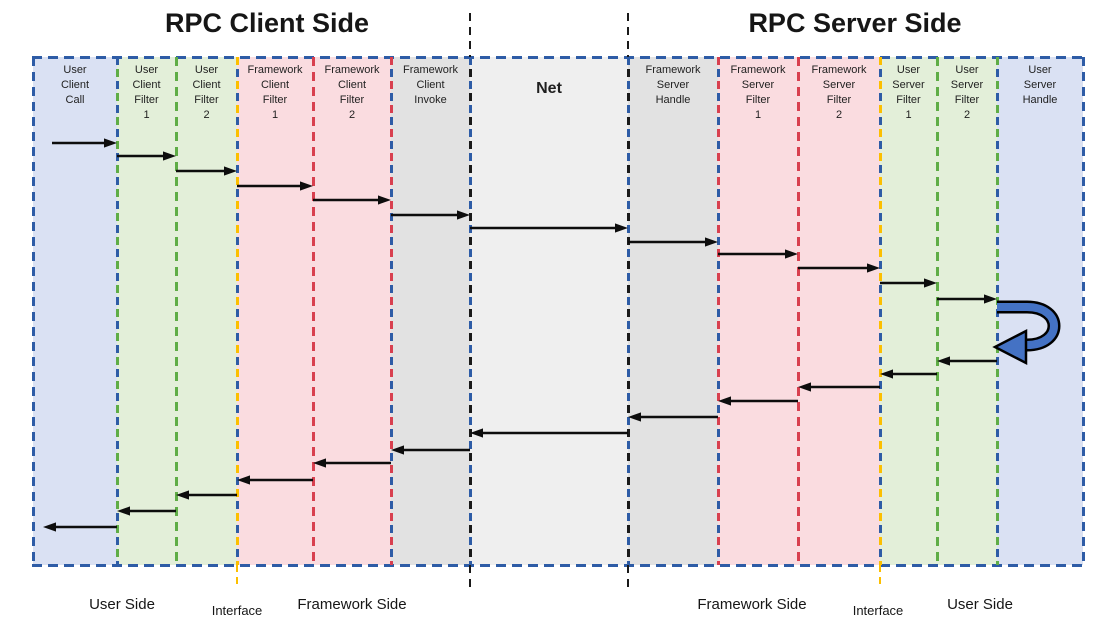 Image resolution: width=1117 pixels, height=636 pixels. I want to click on lane-user-server-handle: User Server Handle, so click(1040, 311).